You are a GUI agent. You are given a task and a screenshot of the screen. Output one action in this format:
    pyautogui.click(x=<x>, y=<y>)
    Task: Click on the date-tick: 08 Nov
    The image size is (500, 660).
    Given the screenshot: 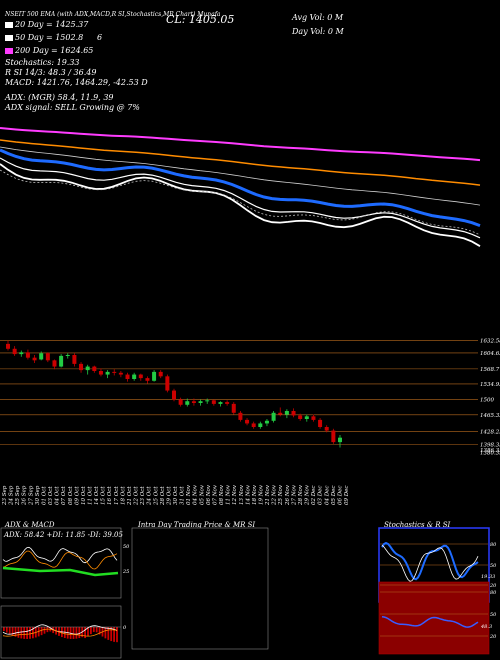 What is the action you would take?
    pyautogui.click(x=222, y=494)
    